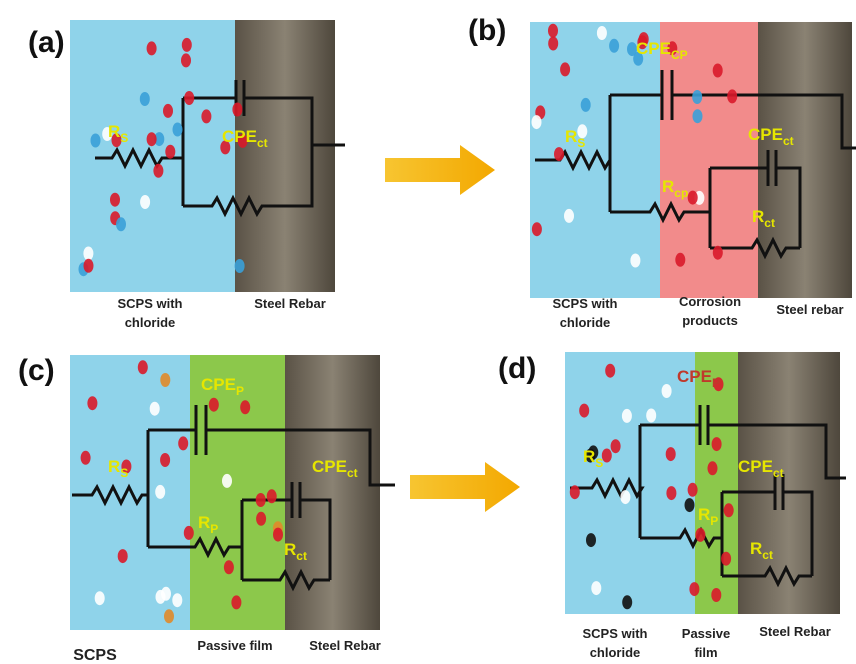 The height and width of the screenshot is (664, 856). What do you see at coordinates (698, 378) in the screenshot?
I see `component-label: CPEP` at bounding box center [698, 378].